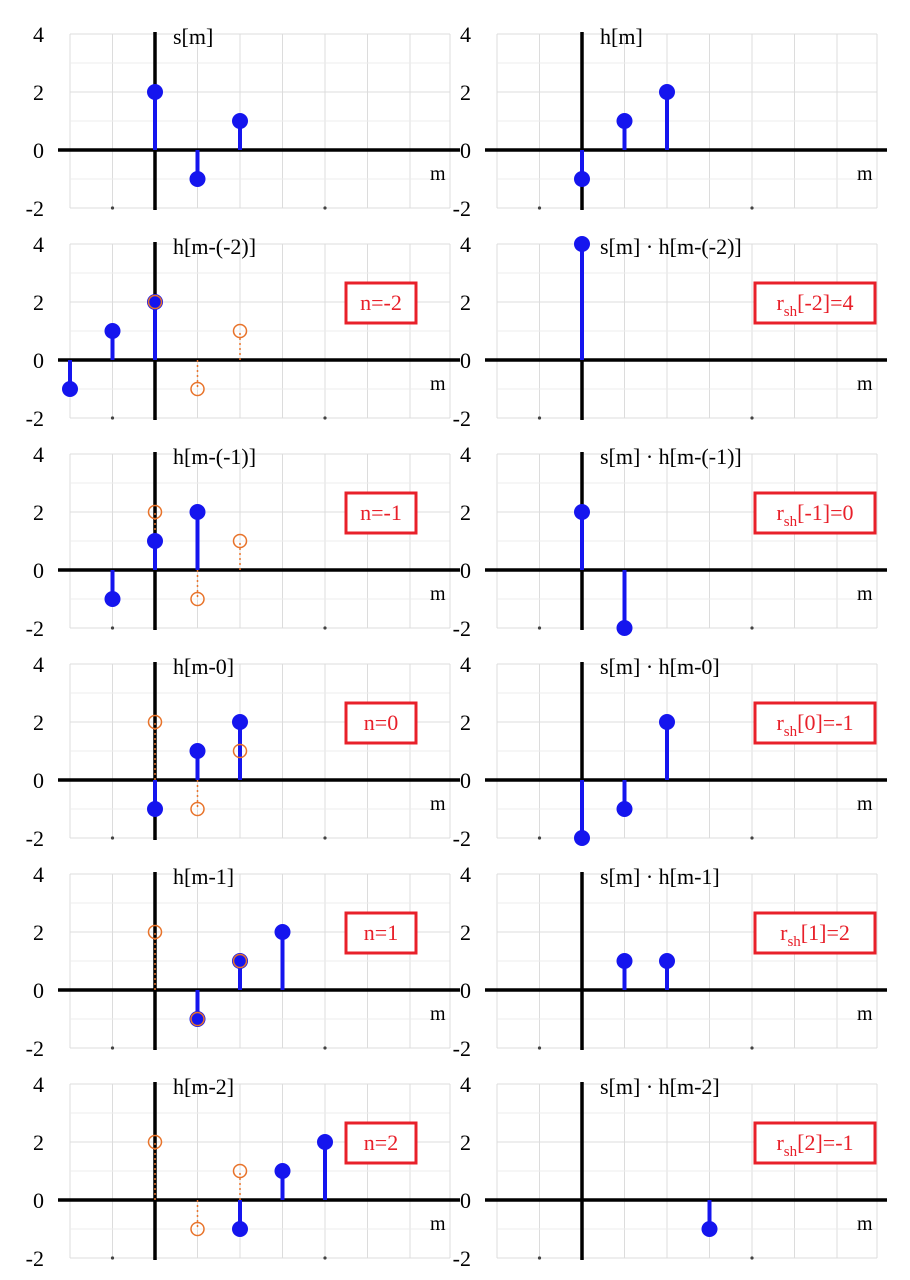 The height and width of the screenshot is (1280, 910). I want to click on annotation-text: n=-1, so click(381, 512).